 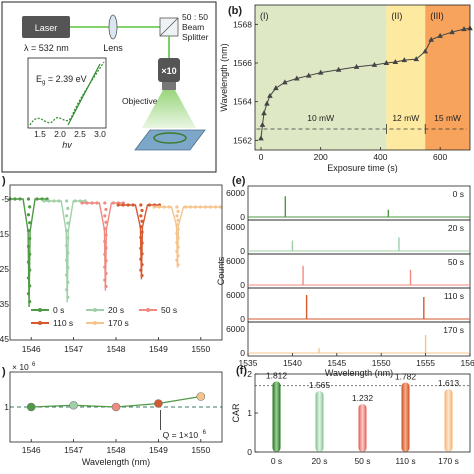 I want to click on power-label: 10 mW, so click(x=320, y=118).